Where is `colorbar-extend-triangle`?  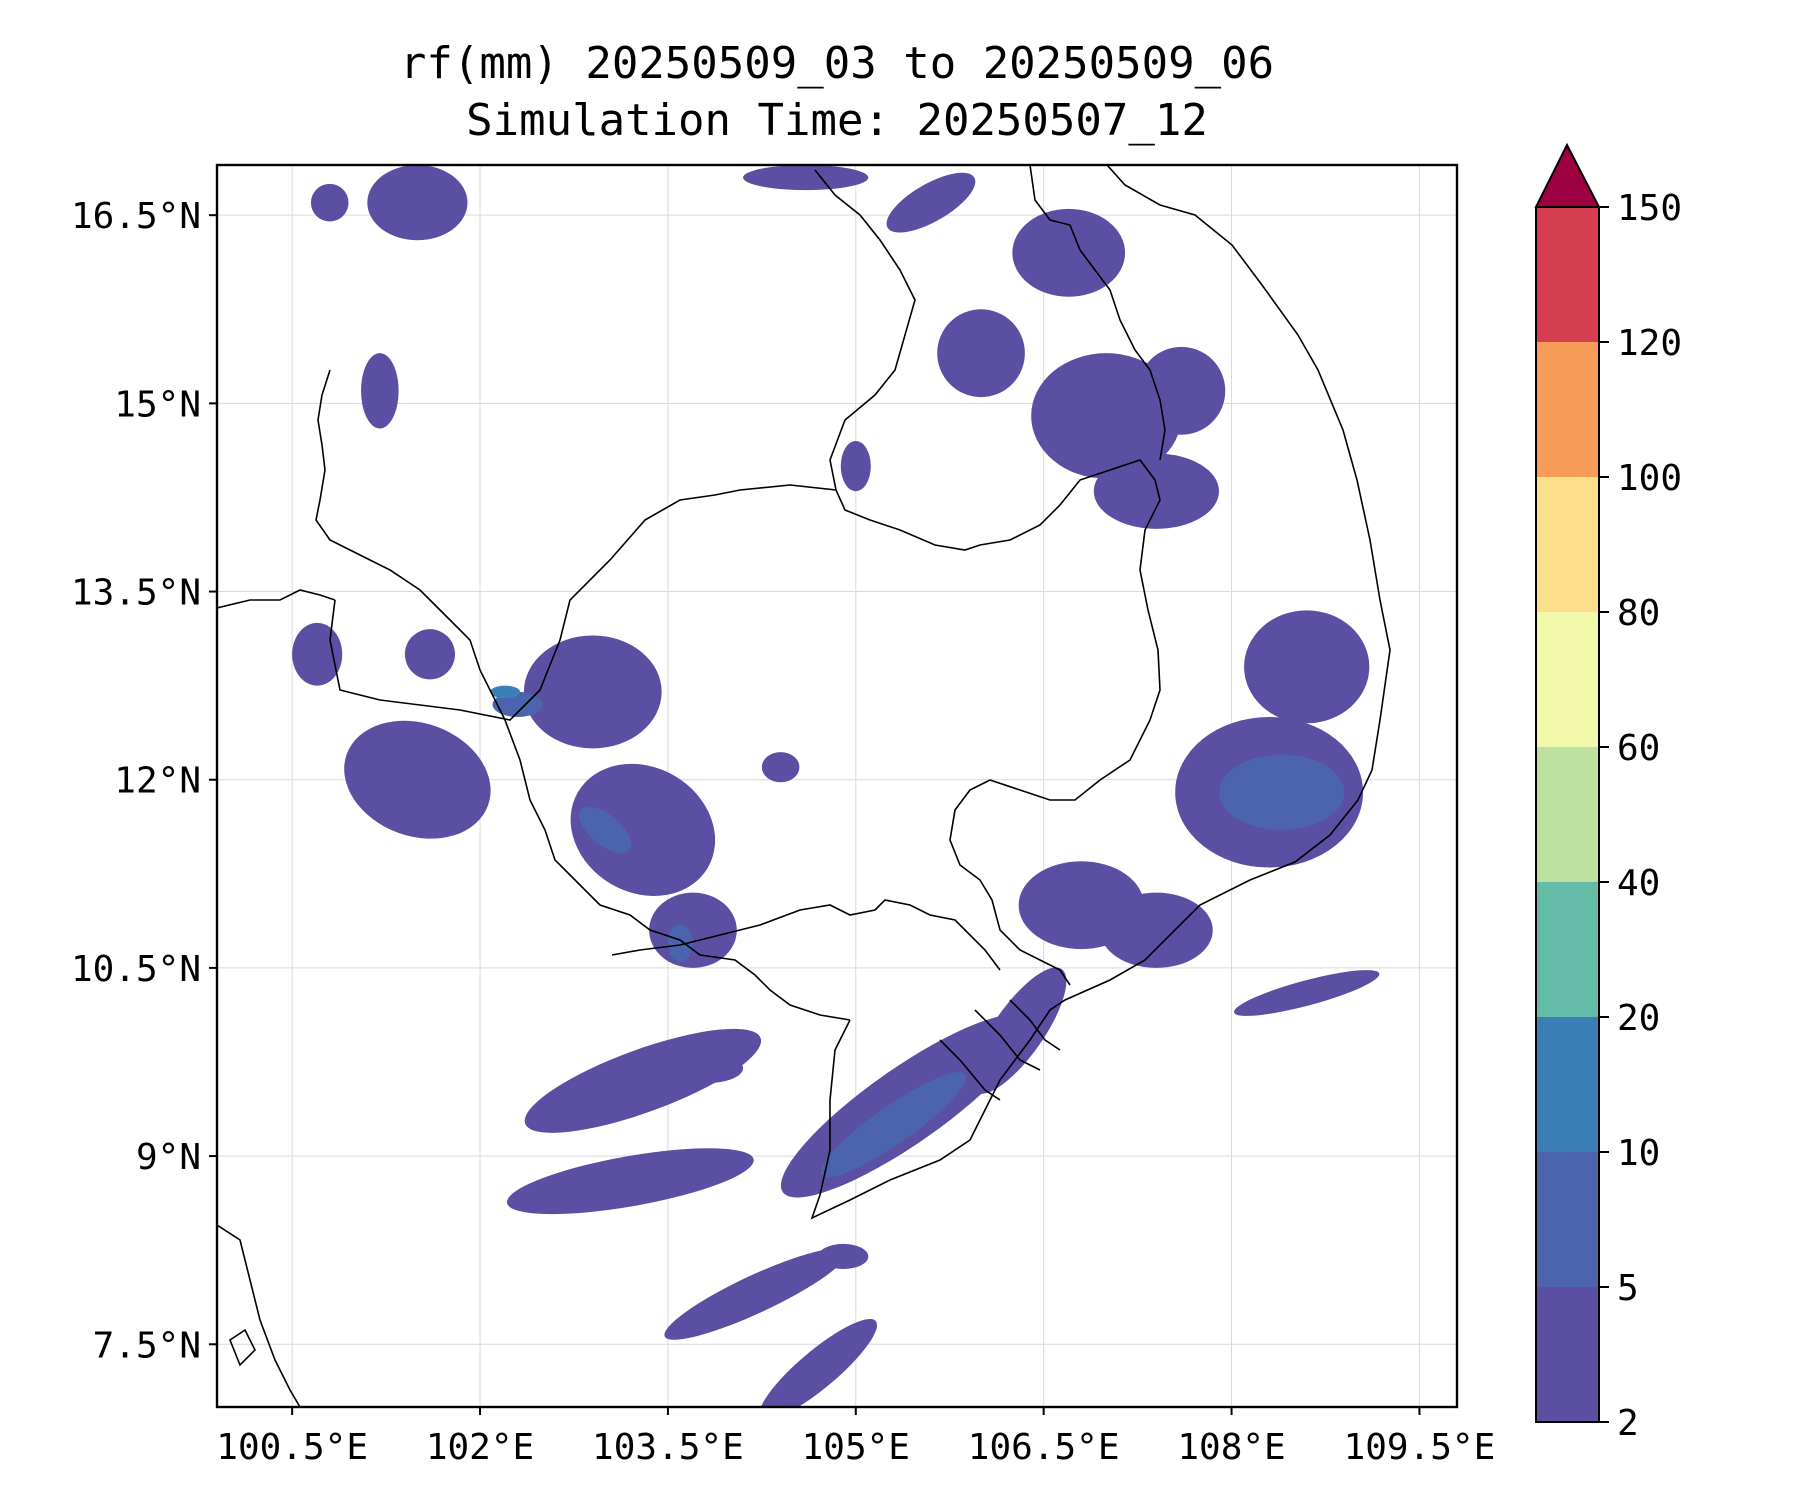
colorbar-extend-triangle is located at coordinates (1567, 175).